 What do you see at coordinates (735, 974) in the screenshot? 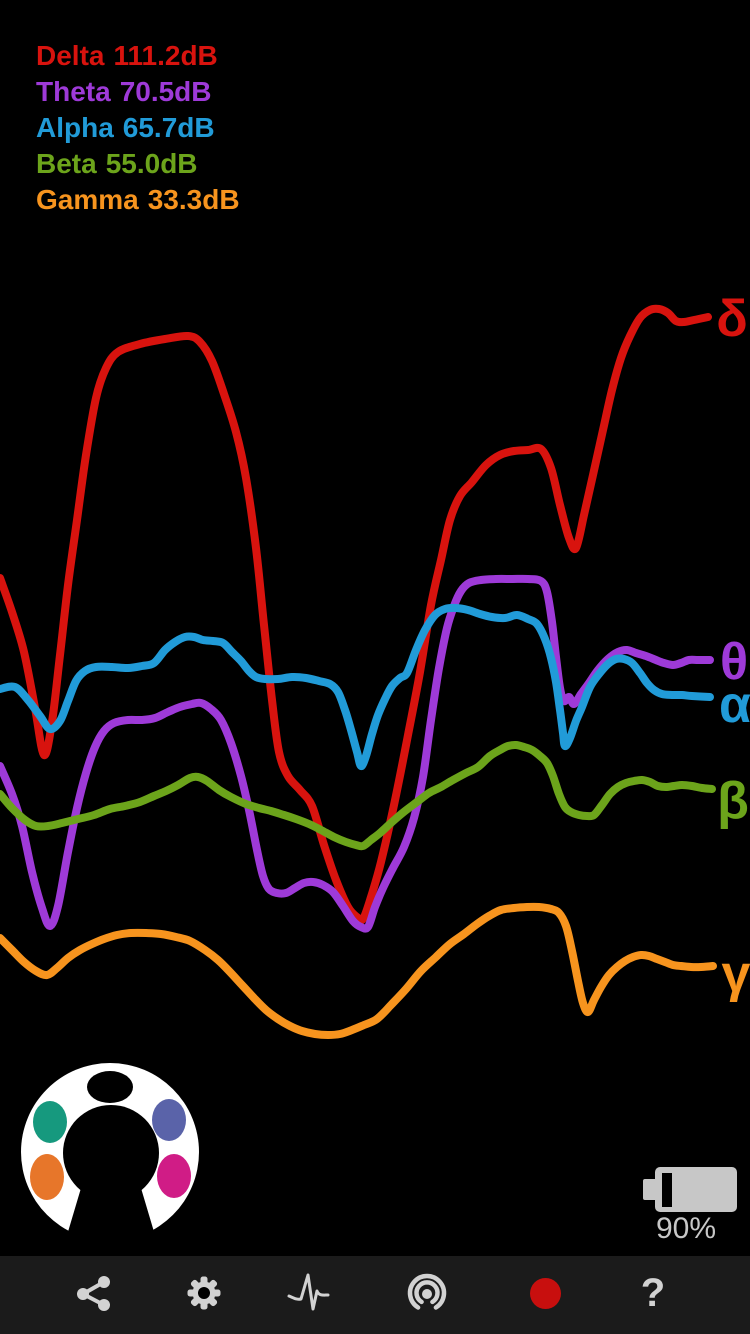
I see `curve-label-gamma: γ` at bounding box center [735, 974].